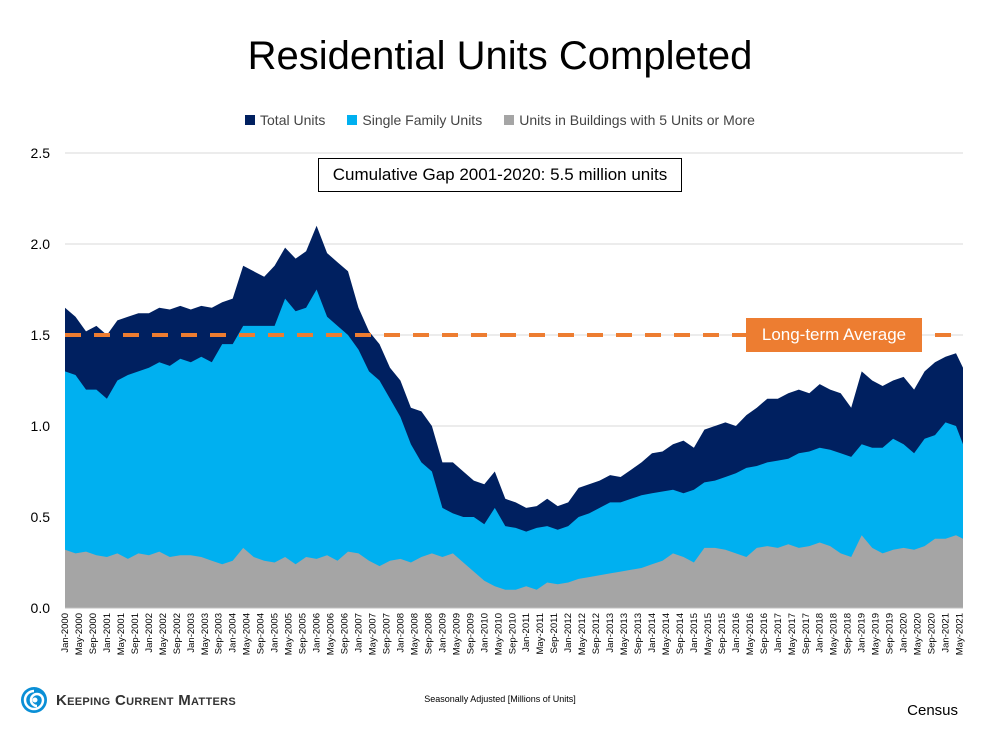 The image size is (1000, 750). What do you see at coordinates (345, 633) in the screenshot?
I see `x-tick-label: Sep-2006` at bounding box center [345, 633].